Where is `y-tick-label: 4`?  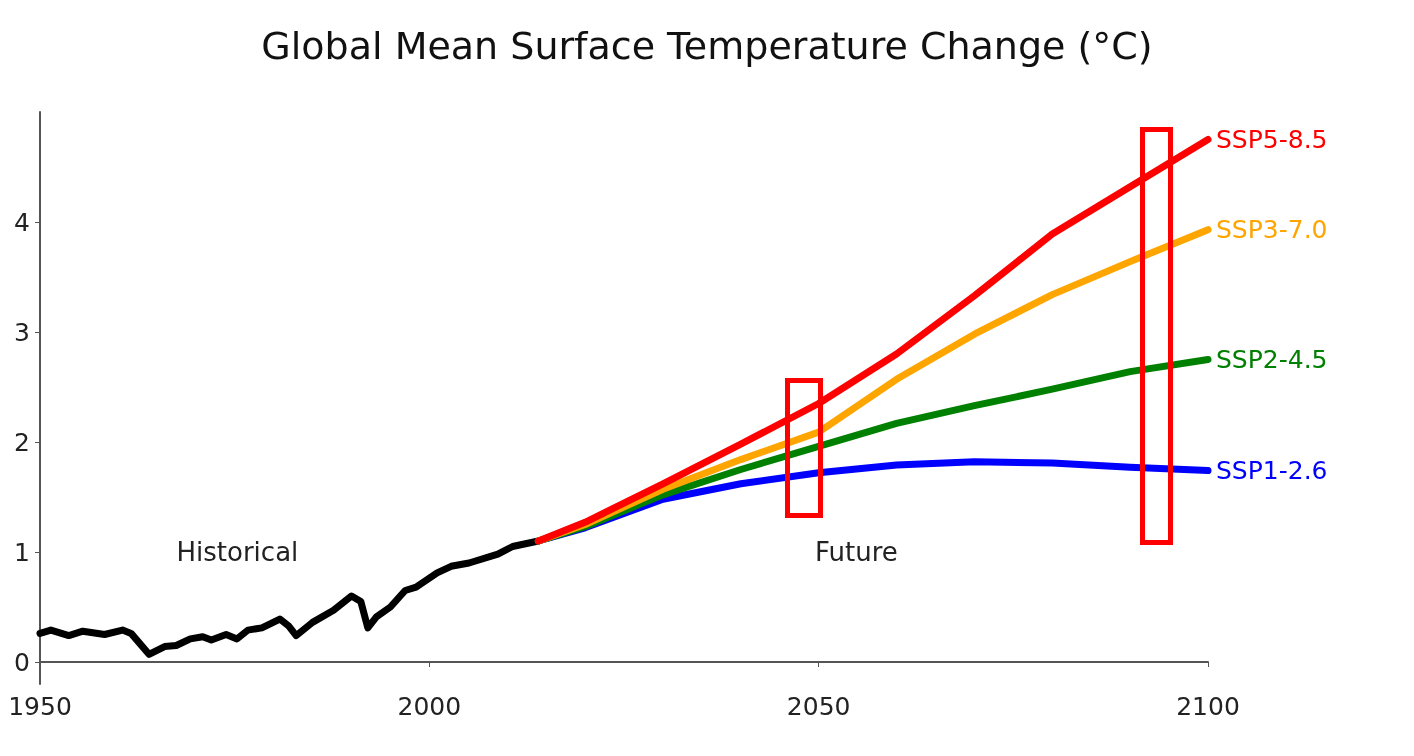
y-tick-label: 4 is located at coordinates (22, 222).